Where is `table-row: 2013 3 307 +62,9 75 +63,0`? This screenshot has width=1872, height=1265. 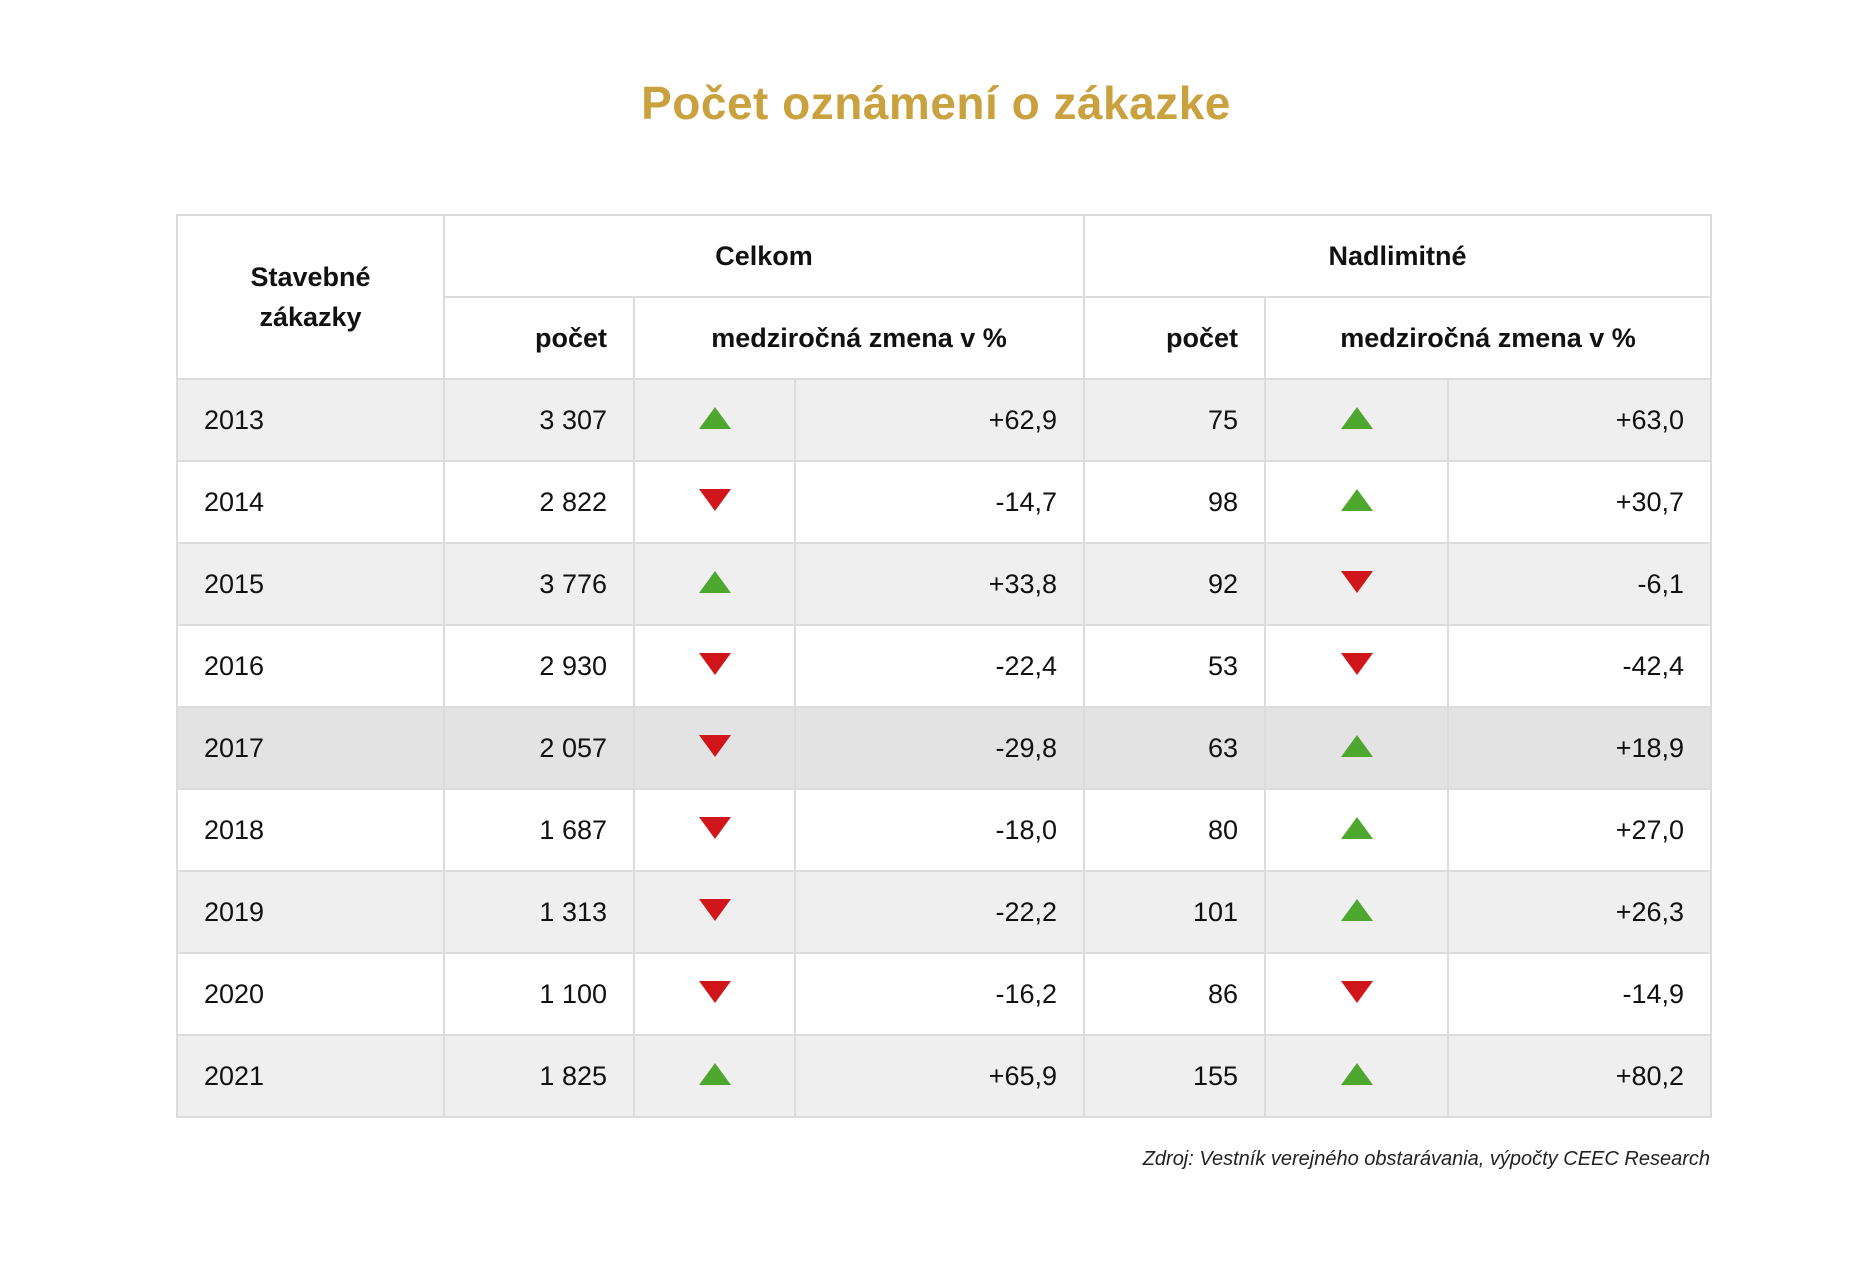 table-row: 2013 3 307 +62,9 75 +63,0 is located at coordinates (944, 420).